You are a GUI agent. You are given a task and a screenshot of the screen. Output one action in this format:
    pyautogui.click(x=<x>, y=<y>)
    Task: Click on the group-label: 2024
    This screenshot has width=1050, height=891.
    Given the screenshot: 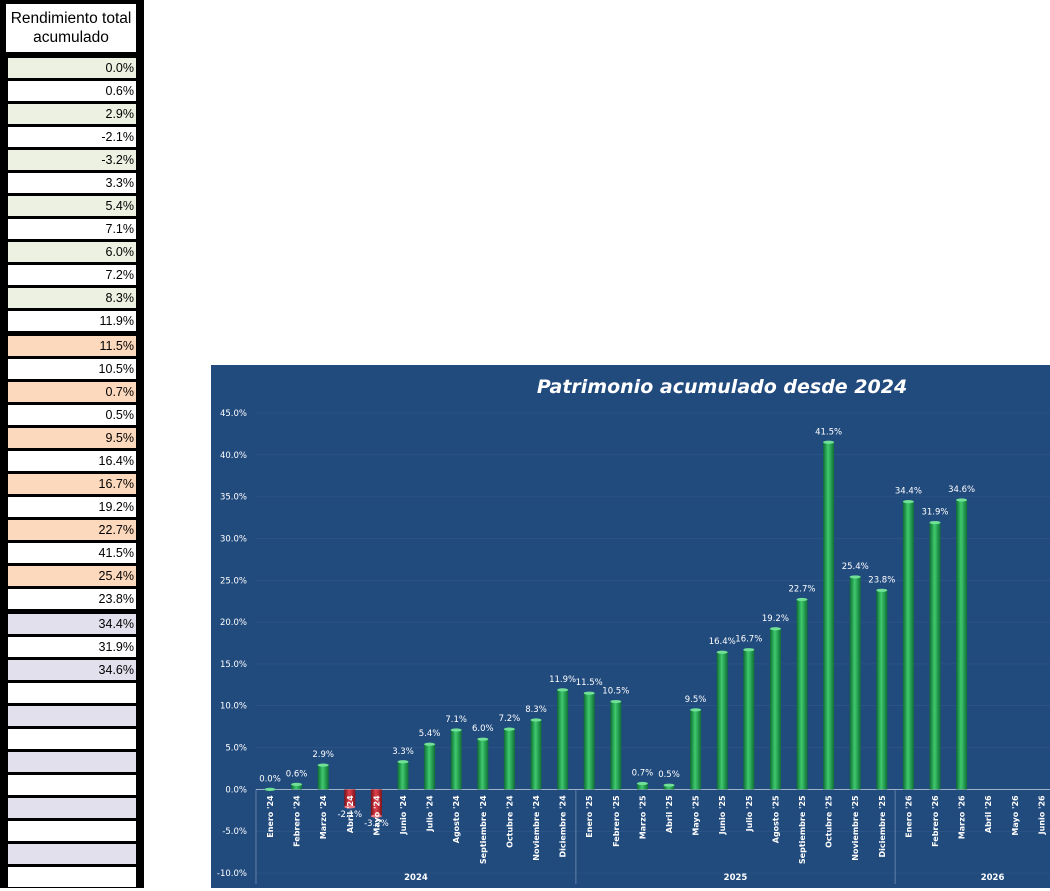 What is the action you would take?
    pyautogui.click(x=416, y=878)
    